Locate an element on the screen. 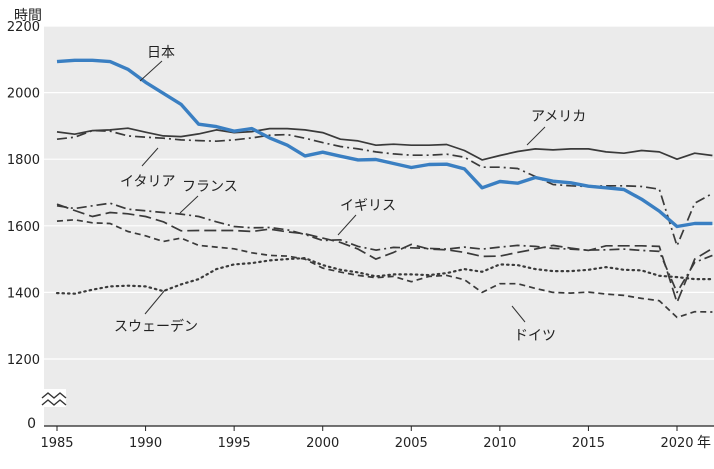 Image resolution: width=714 pixels, height=469 pixels. y-tick-label: 1400 is located at coordinates (23, 293).